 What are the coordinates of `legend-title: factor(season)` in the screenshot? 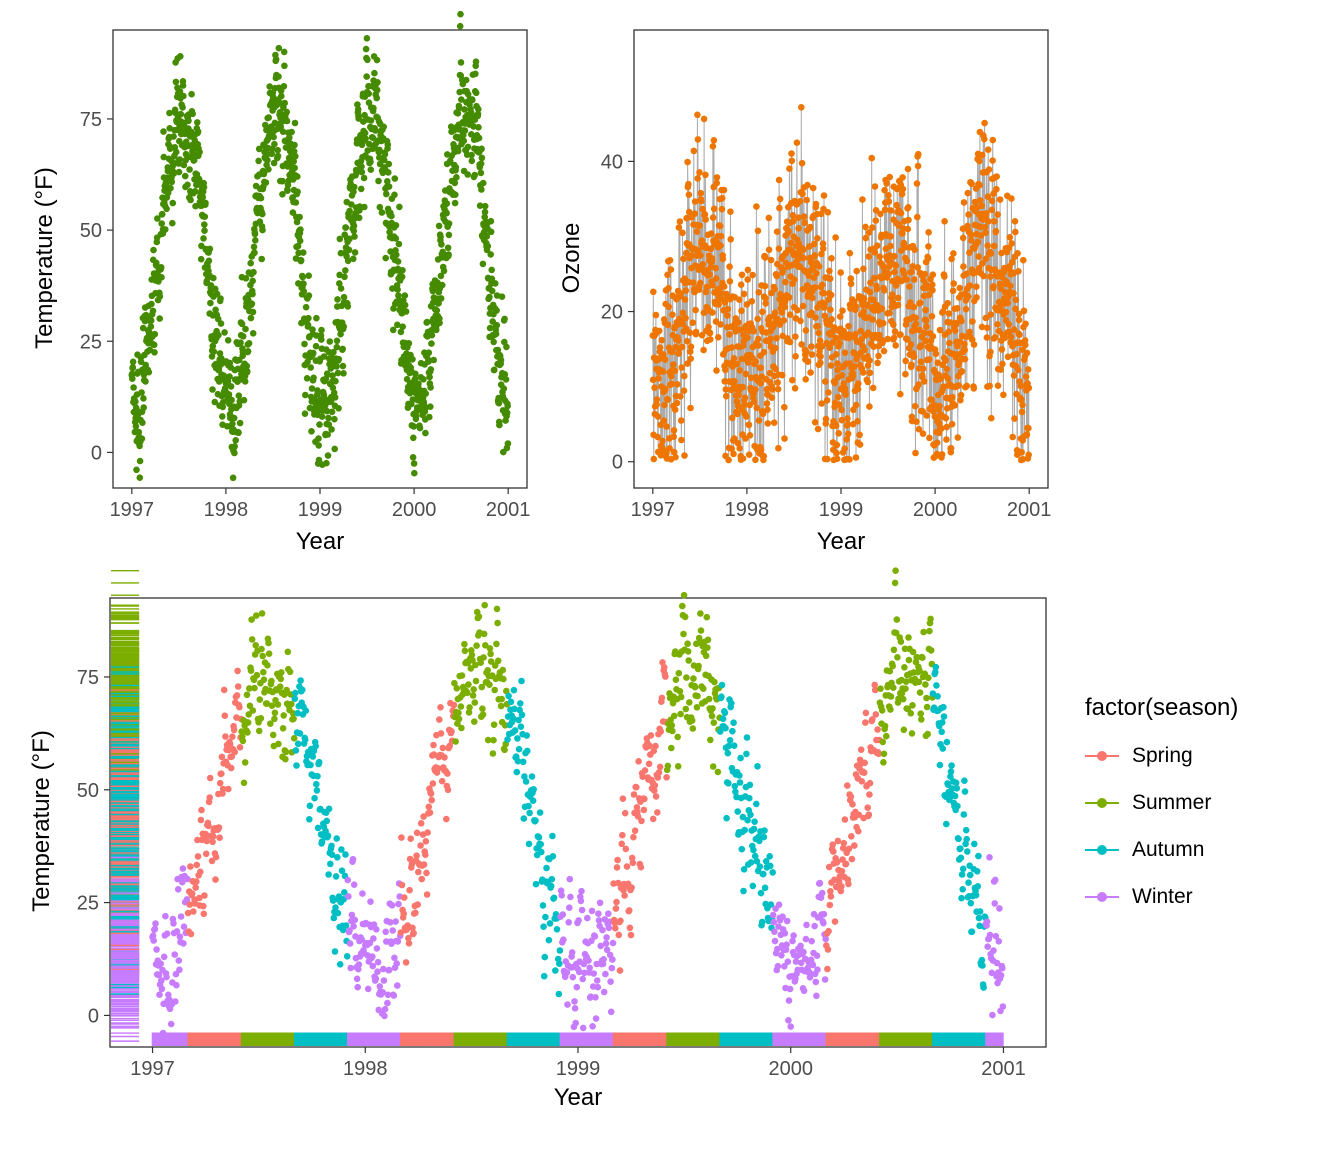 It's located at (1162, 707).